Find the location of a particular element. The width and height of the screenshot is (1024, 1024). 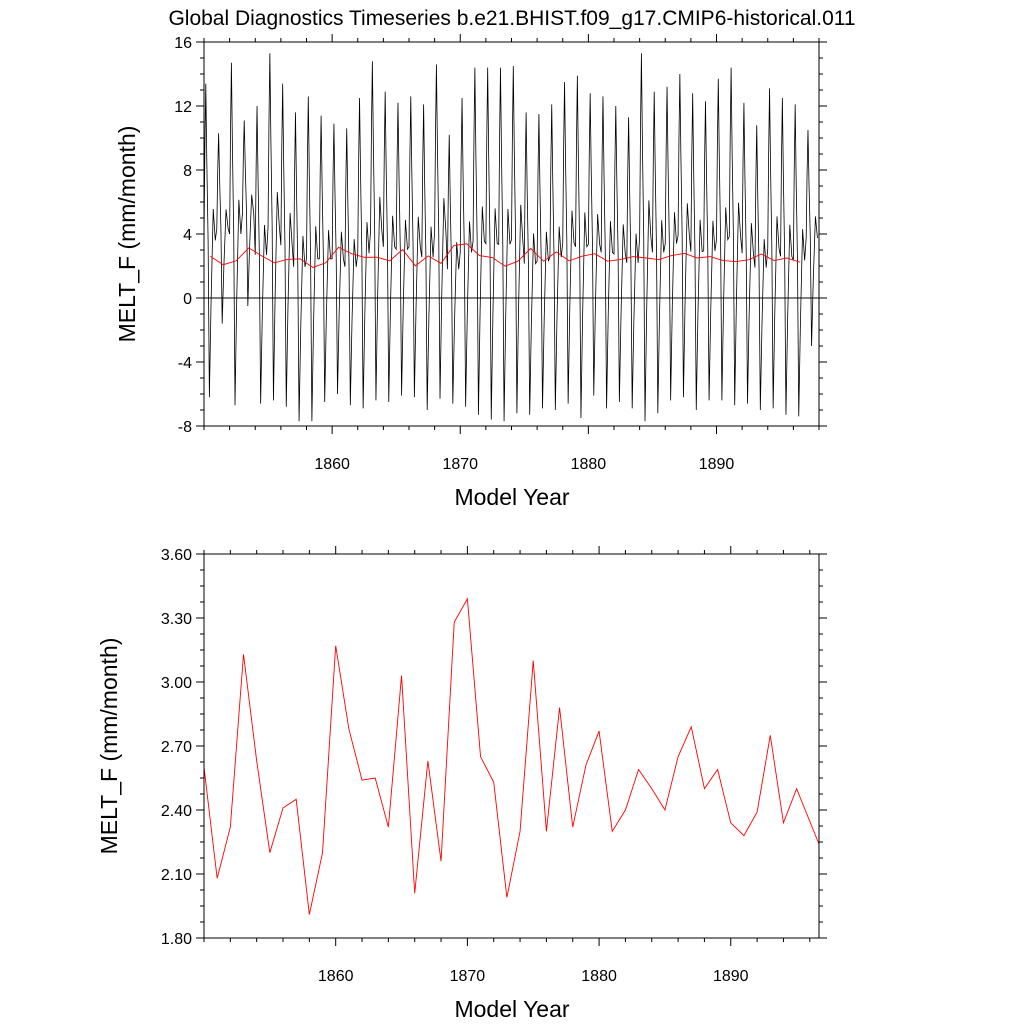

top-annual-series-line is located at coordinates (505, 255).